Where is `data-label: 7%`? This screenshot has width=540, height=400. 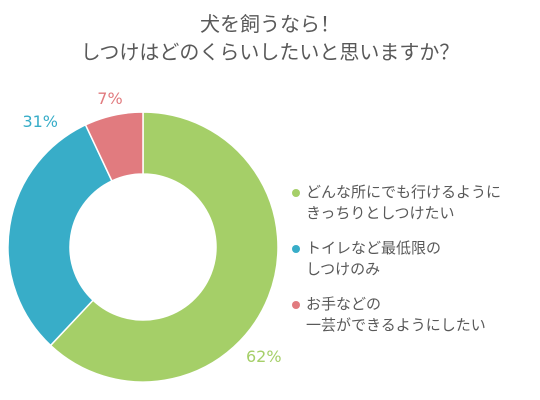 data-label: 7% is located at coordinates (109, 98).